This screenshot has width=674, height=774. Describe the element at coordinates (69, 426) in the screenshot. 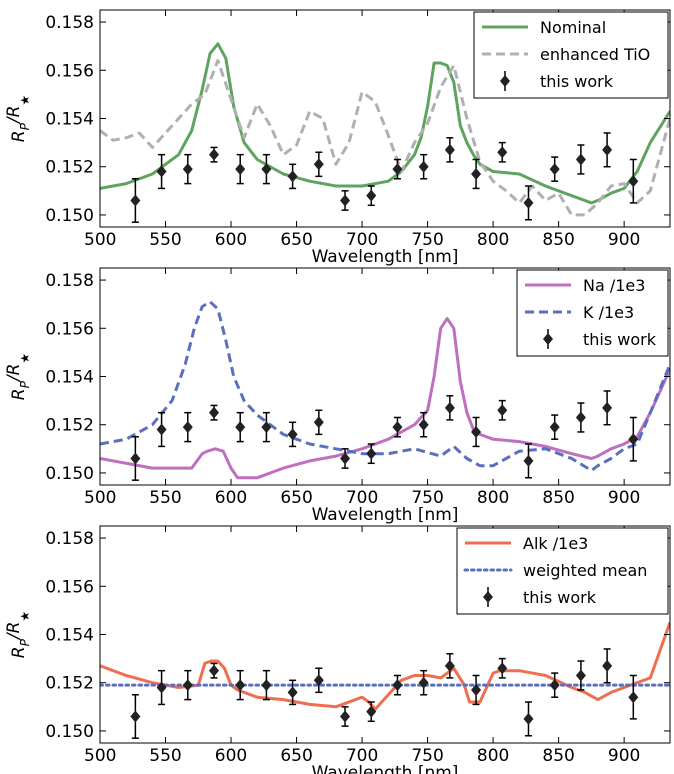

I see `y-tick-label: 0.152` at that location.